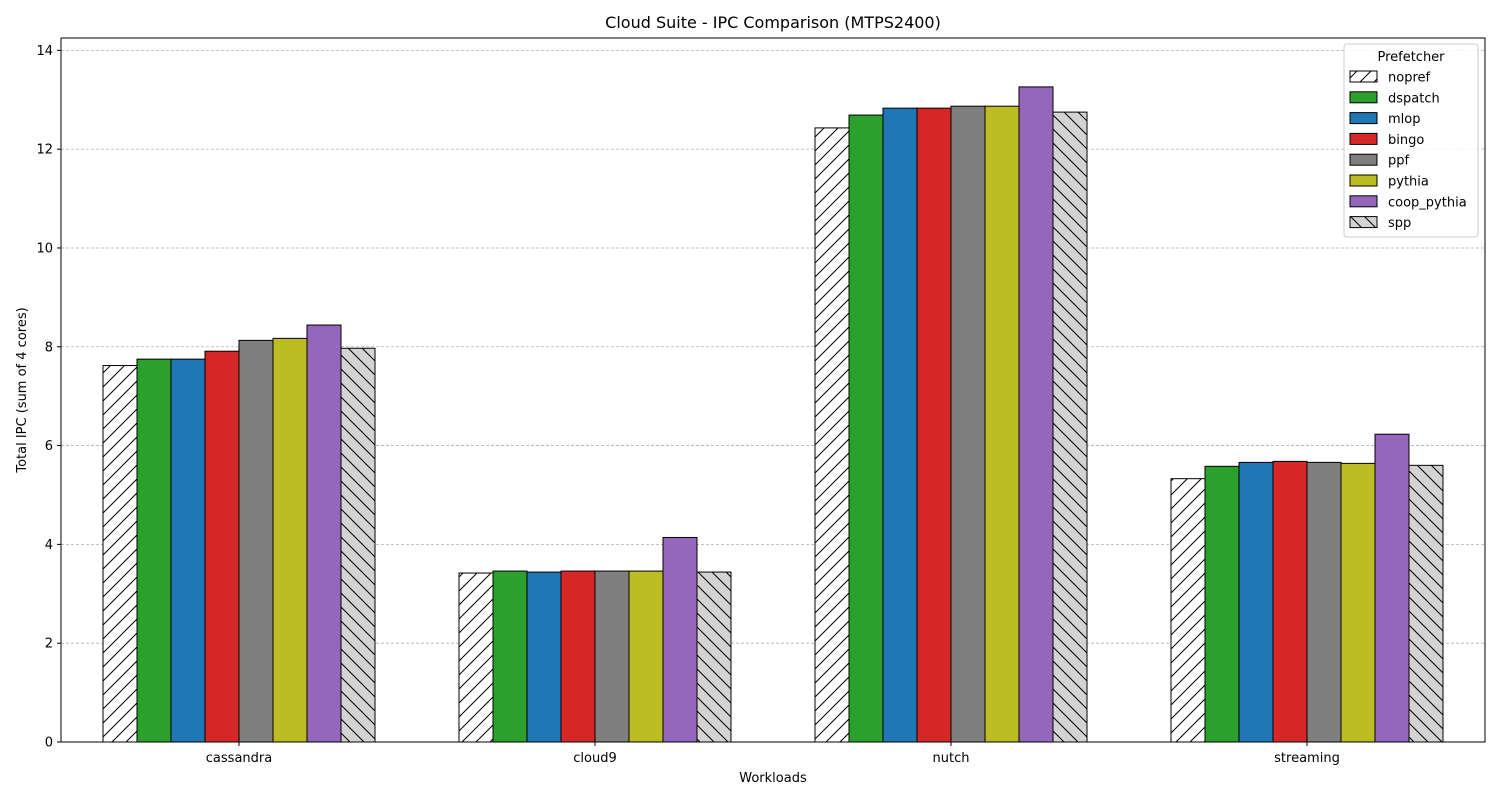 The height and width of the screenshot is (800, 1500). What do you see at coordinates (22, 390) in the screenshot?
I see `y-axis-label: Total IPC (sum of 4 cores)` at bounding box center [22, 390].